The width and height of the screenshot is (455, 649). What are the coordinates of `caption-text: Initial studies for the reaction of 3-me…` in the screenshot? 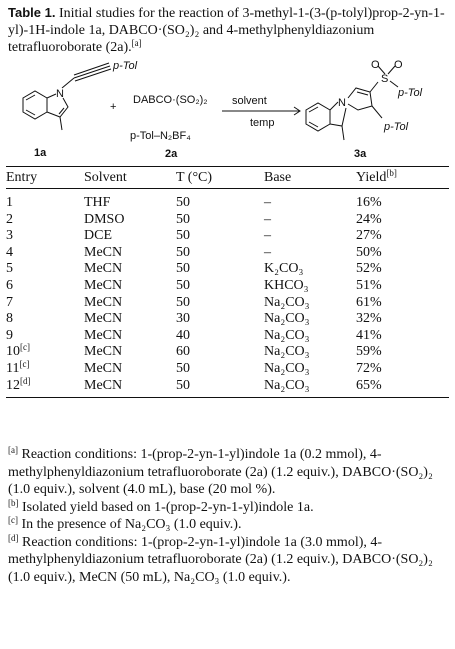 It's located at (226, 30).